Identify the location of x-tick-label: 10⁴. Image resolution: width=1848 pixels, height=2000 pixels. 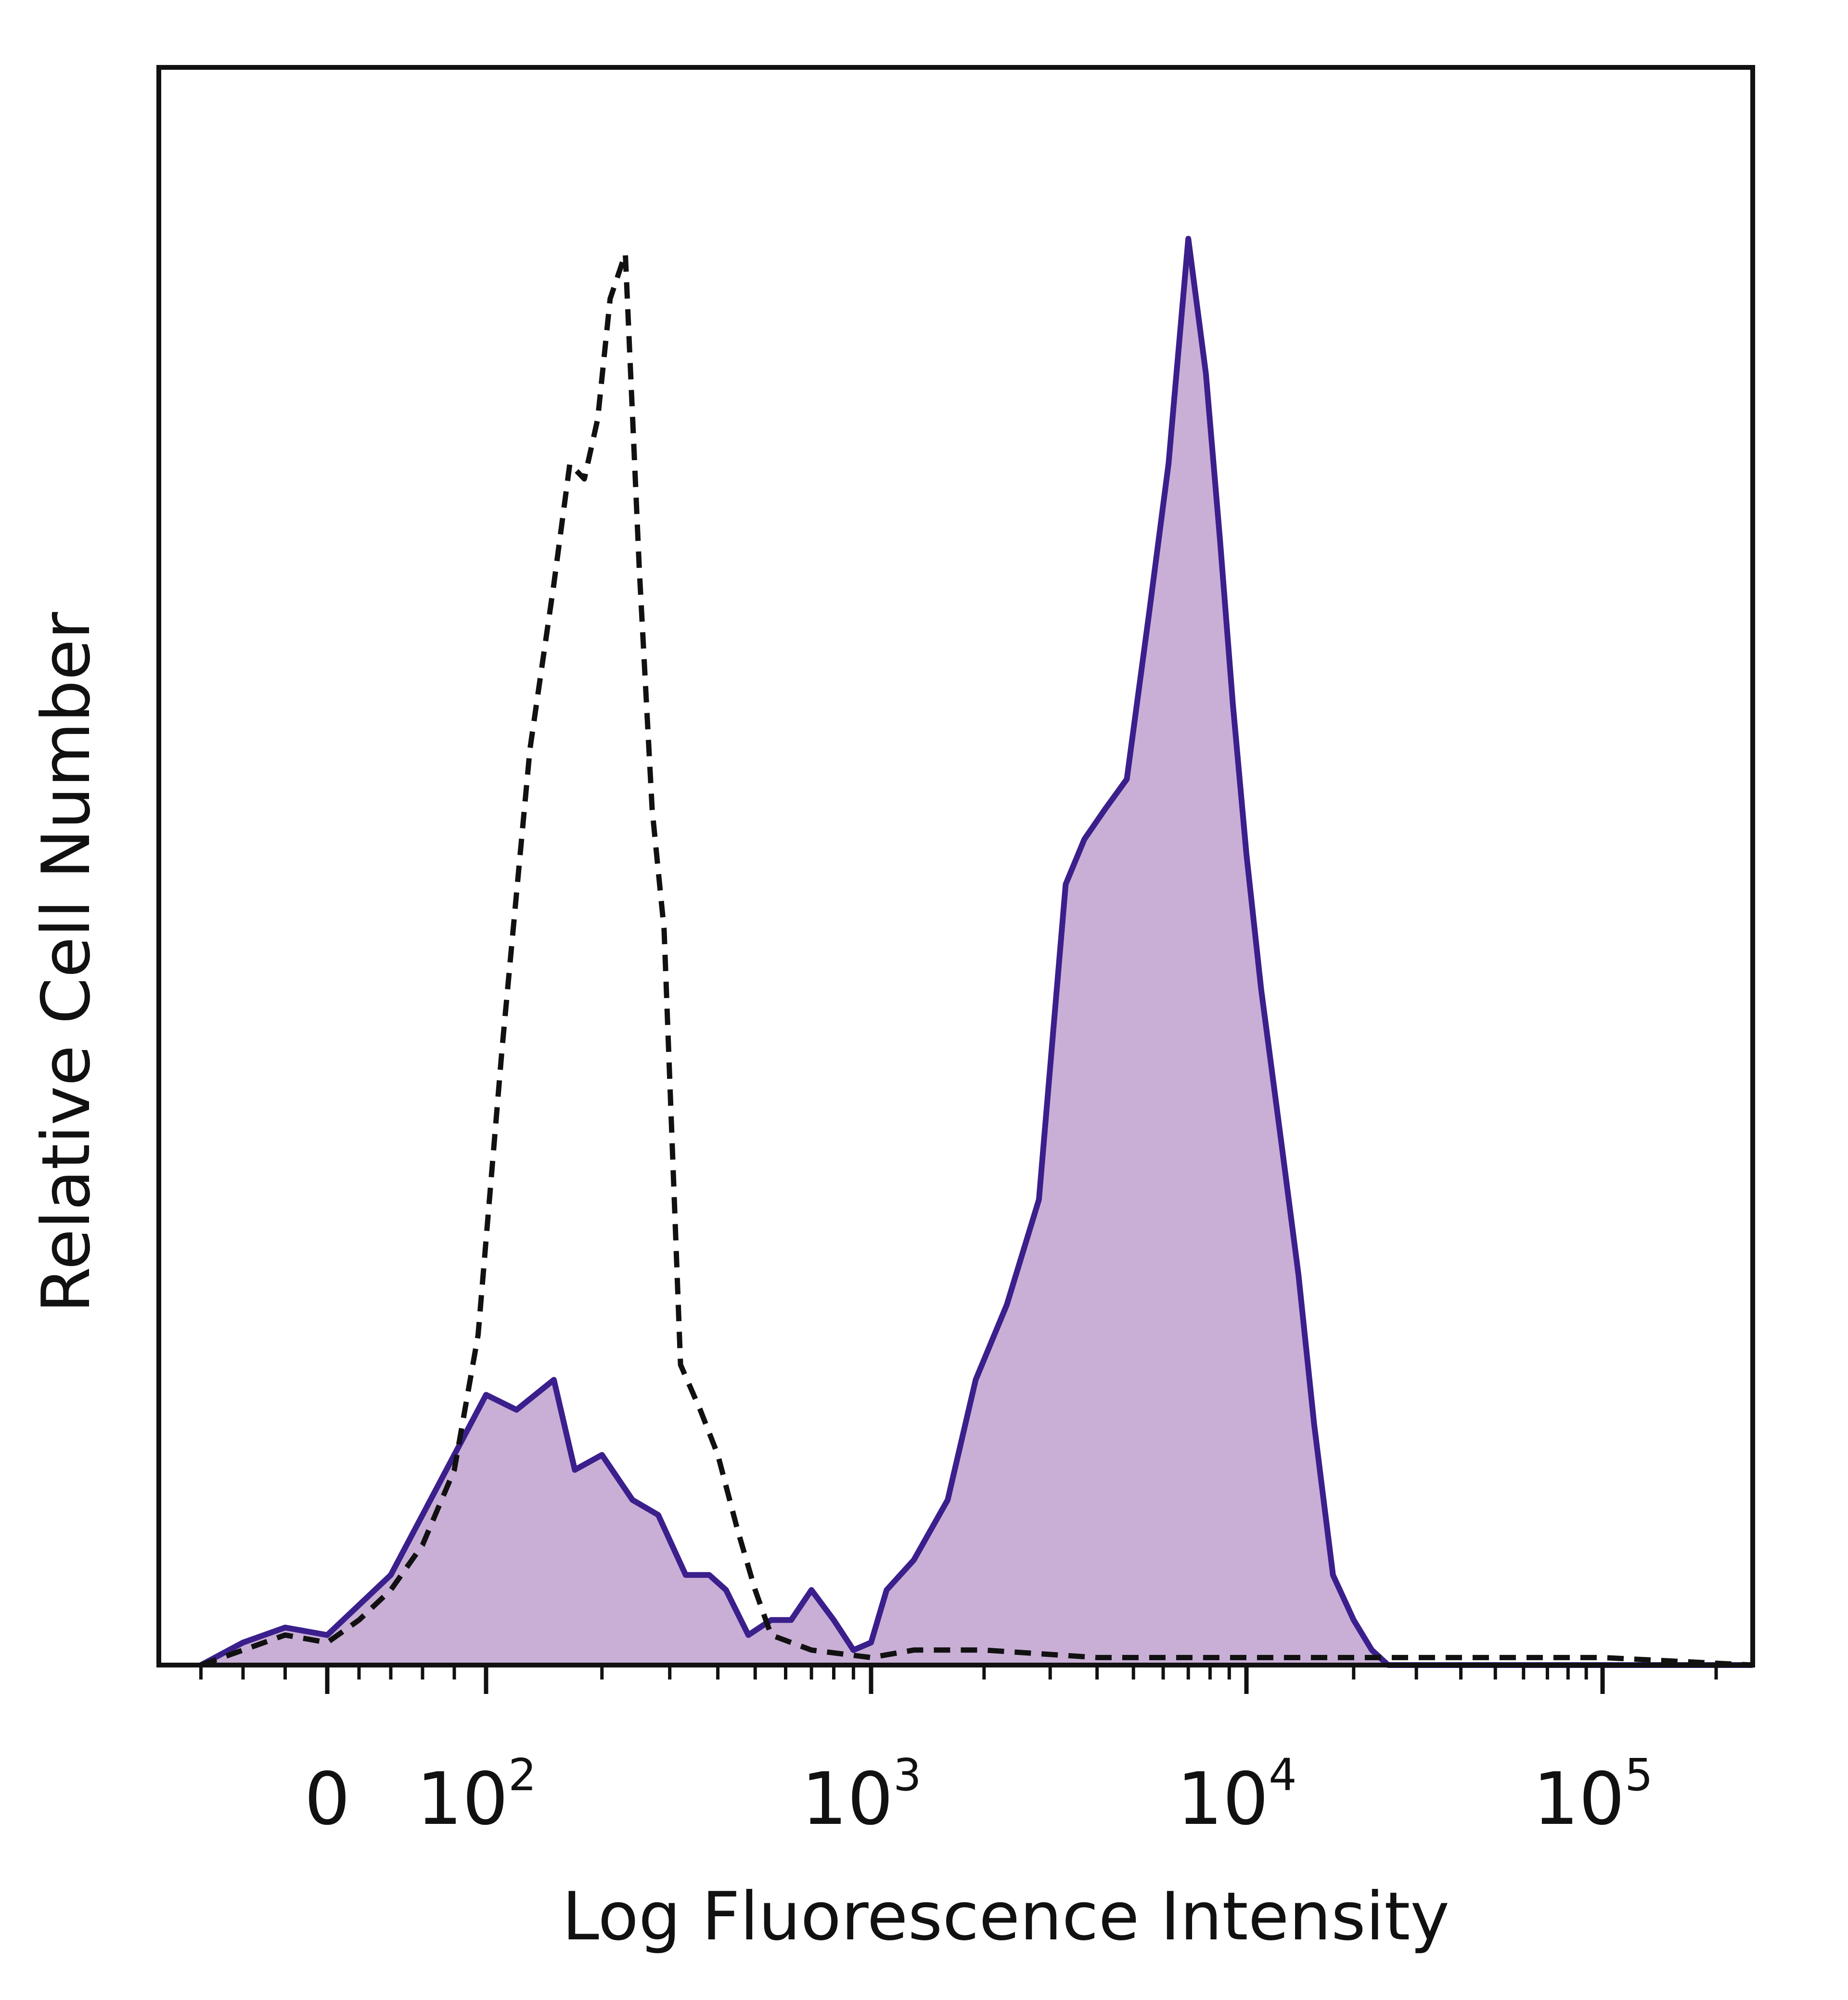
(1236, 1795).